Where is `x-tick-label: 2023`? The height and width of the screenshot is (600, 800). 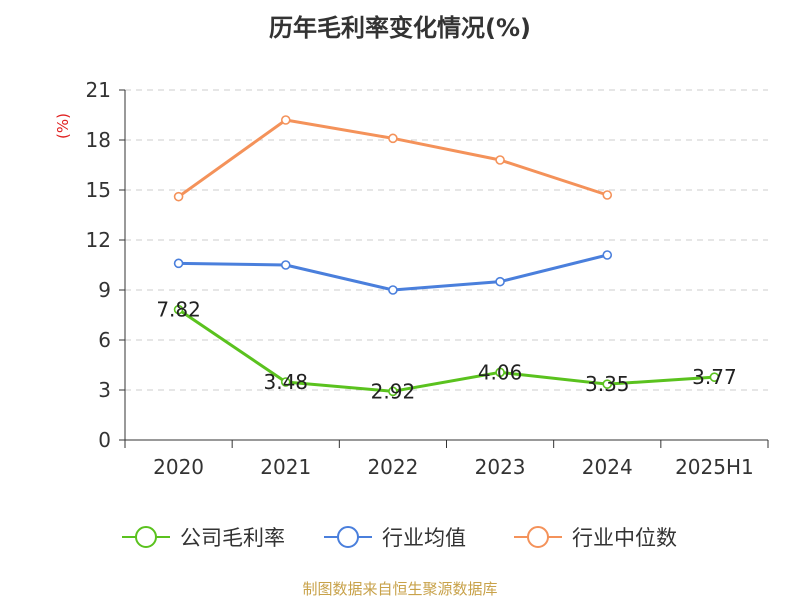
x-tick-label: 2023 is located at coordinates (500, 467).